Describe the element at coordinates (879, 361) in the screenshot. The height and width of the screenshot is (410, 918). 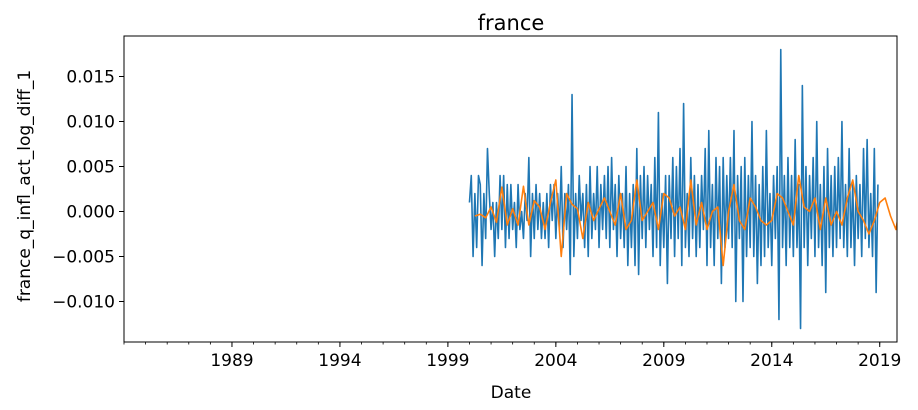
I see `x-tick-label: 2019` at that location.